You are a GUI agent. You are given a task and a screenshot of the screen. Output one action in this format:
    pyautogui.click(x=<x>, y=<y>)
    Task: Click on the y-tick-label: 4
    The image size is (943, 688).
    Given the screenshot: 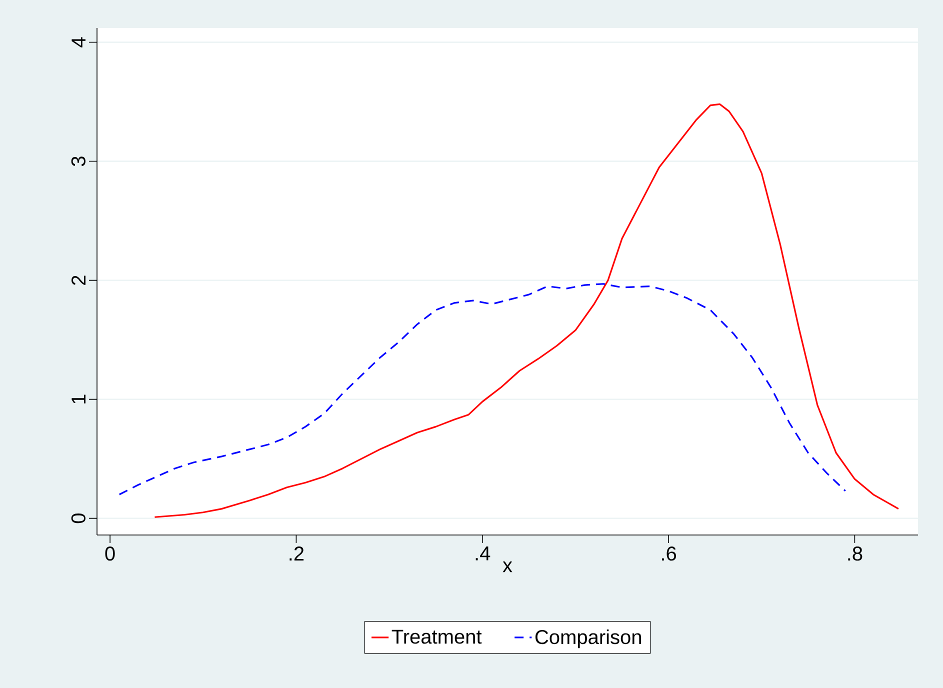 What is the action you would take?
    pyautogui.click(x=79, y=42)
    